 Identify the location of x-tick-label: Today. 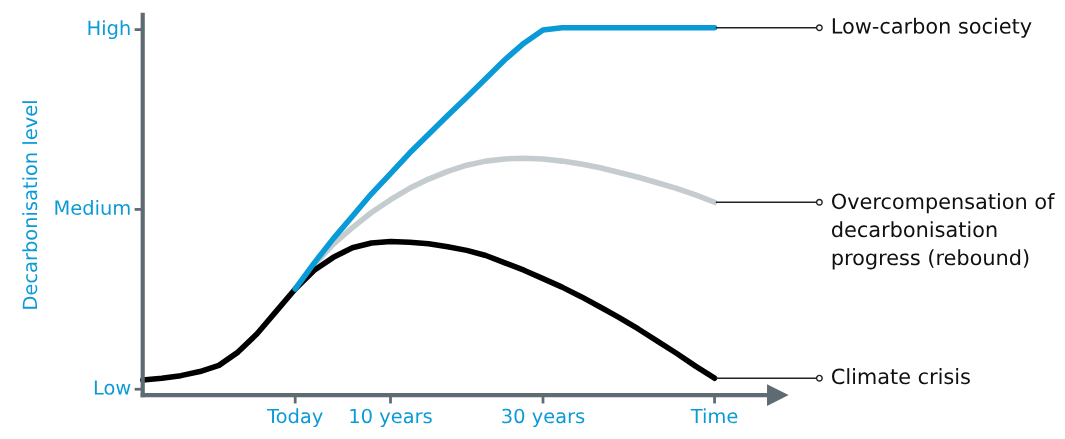
(295, 418).